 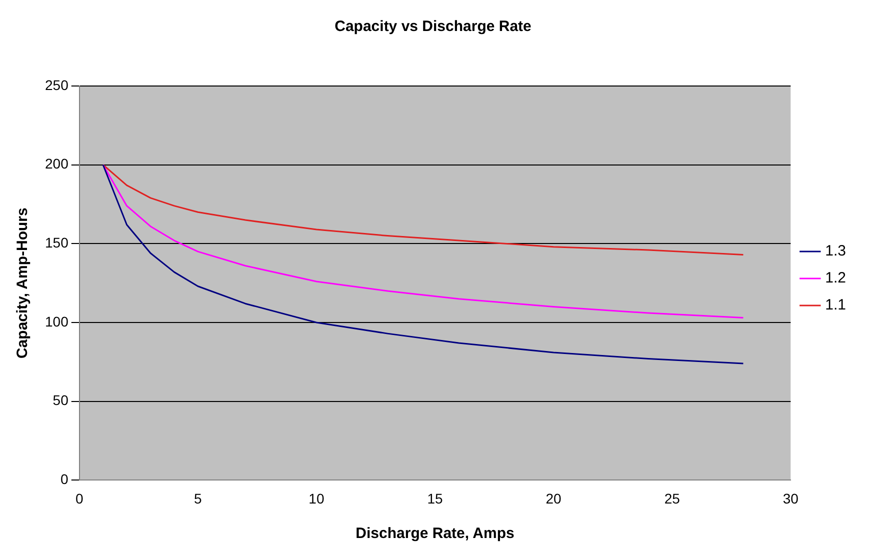 I want to click on y-tick-label: 250, so click(x=57, y=84).